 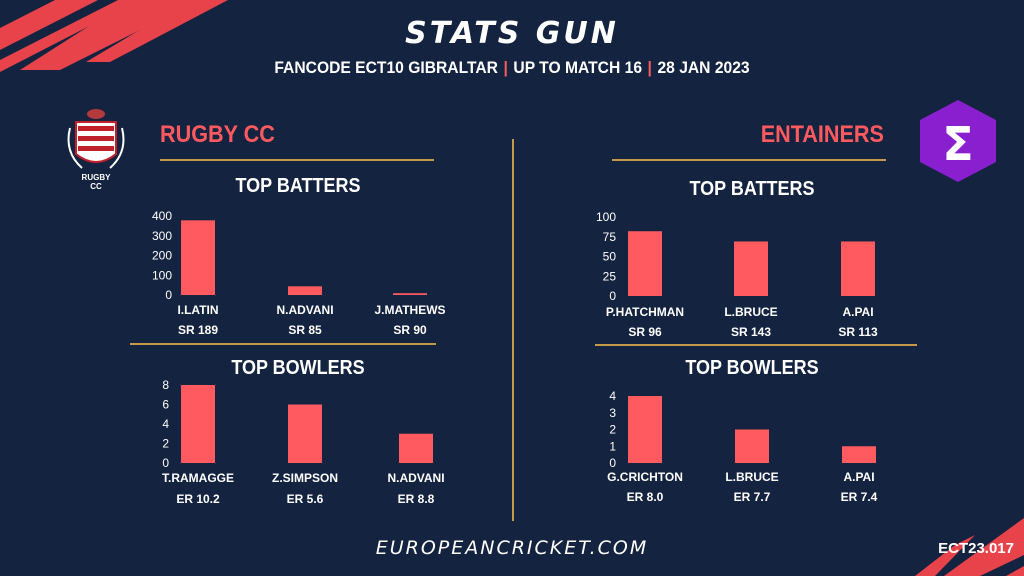 I want to click on section-title-left-bowlers: TOP BOWLERS, so click(x=298, y=368).